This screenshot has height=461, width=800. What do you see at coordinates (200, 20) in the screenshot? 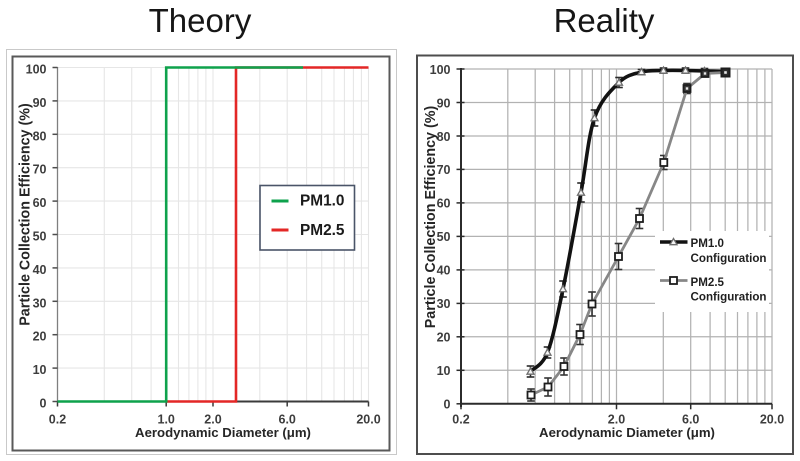
I see `svg-text: Theory` at bounding box center [200, 20].